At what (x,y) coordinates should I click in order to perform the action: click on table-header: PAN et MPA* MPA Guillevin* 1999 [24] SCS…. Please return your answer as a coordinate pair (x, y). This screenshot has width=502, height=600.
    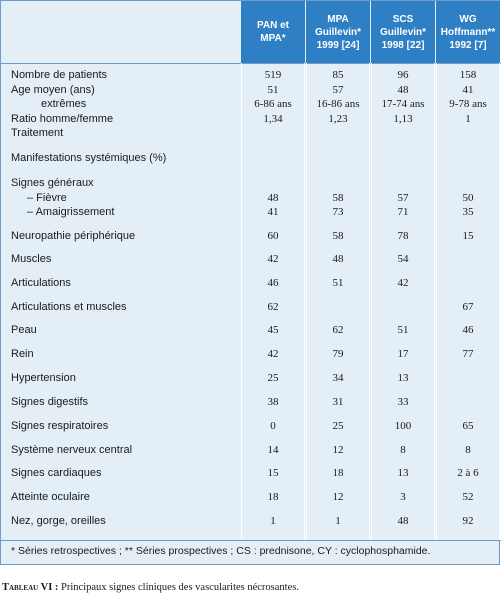
    Looking at the image, I should click on (251, 32).